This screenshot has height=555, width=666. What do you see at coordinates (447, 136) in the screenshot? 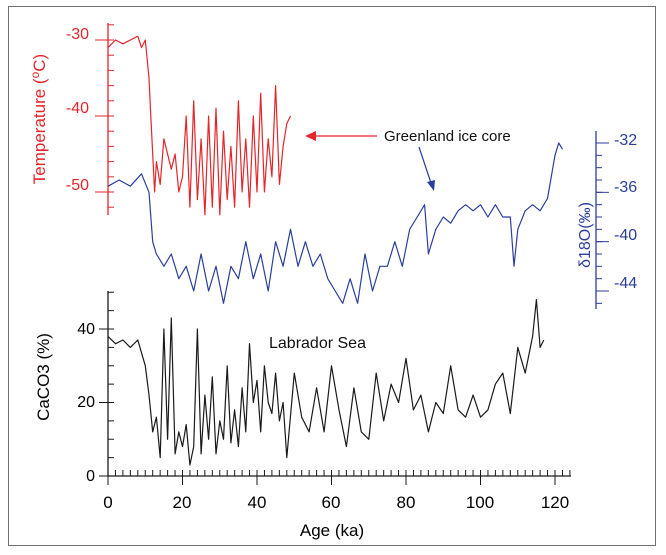
I see `greenland-ice-core-label: Greenland ice core` at bounding box center [447, 136].